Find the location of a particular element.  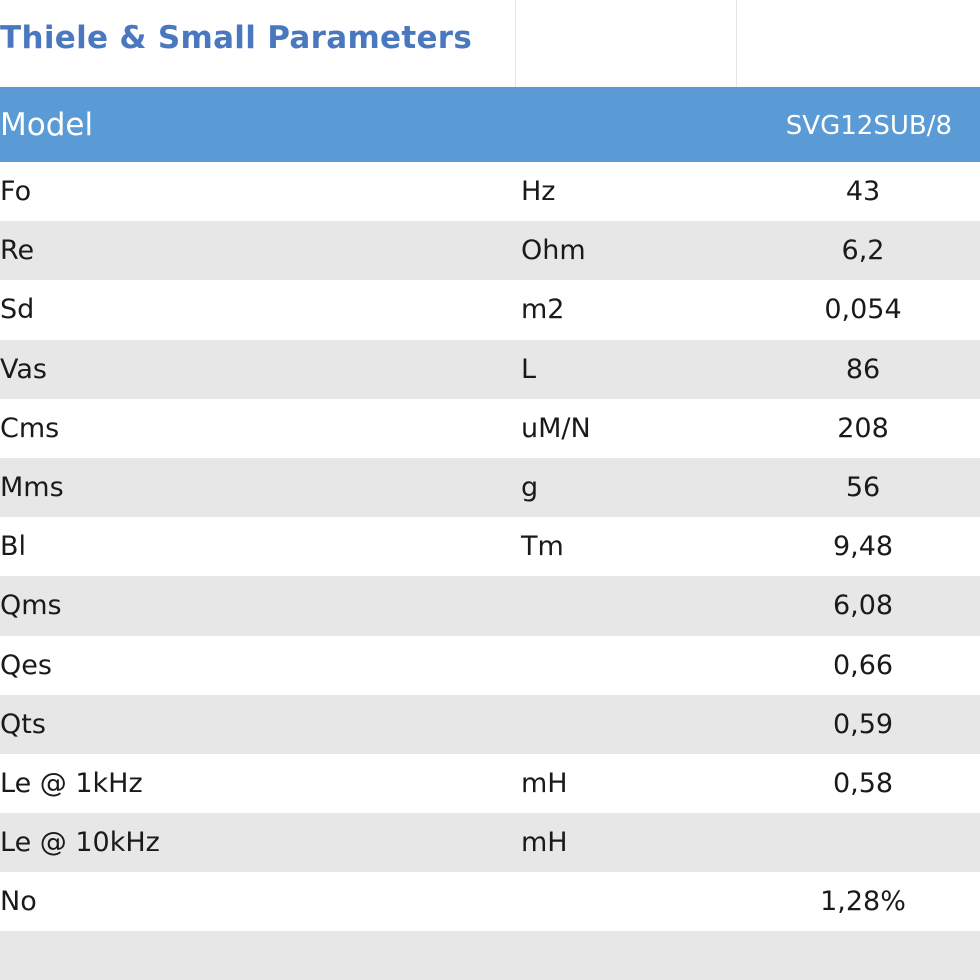

param-value: 1,28% is located at coordinates (863, 902).